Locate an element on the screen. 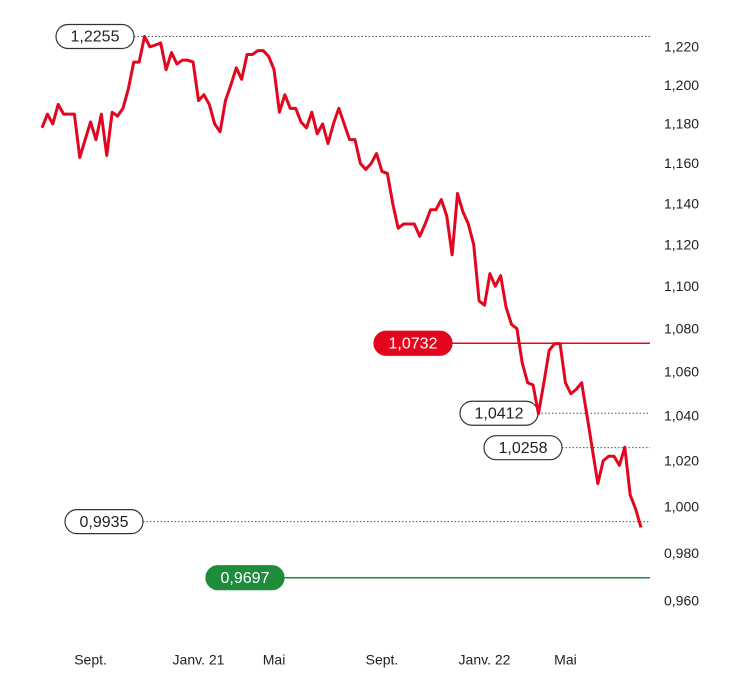  x-tick-label: Janv. 22 is located at coordinates (485, 660).